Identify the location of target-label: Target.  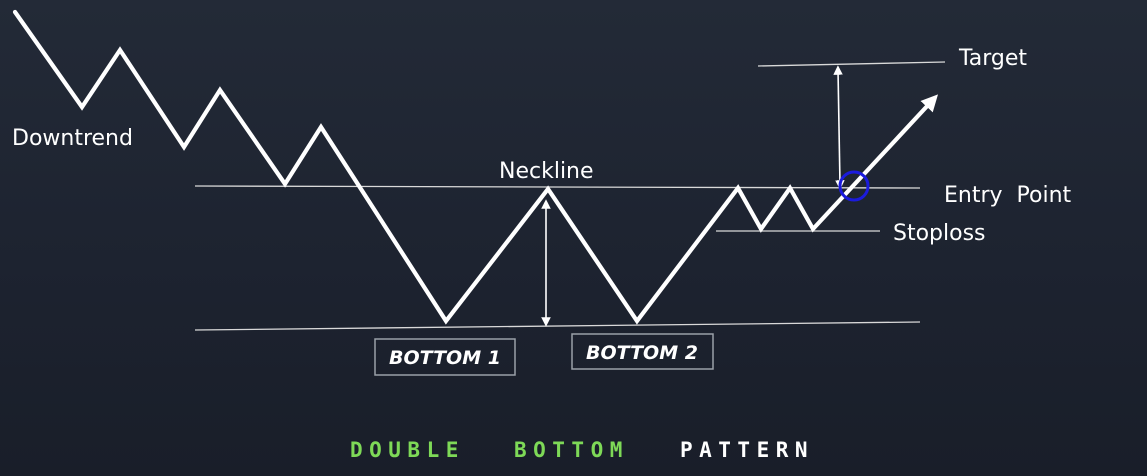
(992, 58).